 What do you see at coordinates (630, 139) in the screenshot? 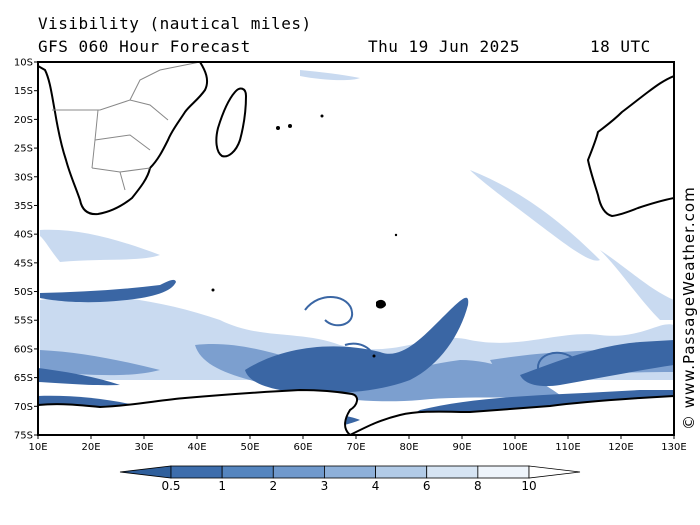
I see `australia-landmass` at bounding box center [630, 139].